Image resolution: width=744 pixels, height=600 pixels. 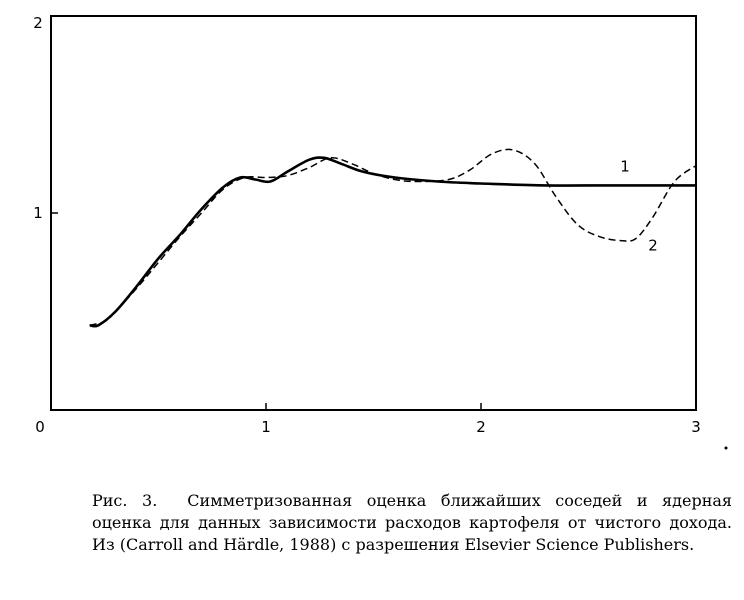 I want to click on caption-lead: Рис. 3., so click(x=125, y=500).